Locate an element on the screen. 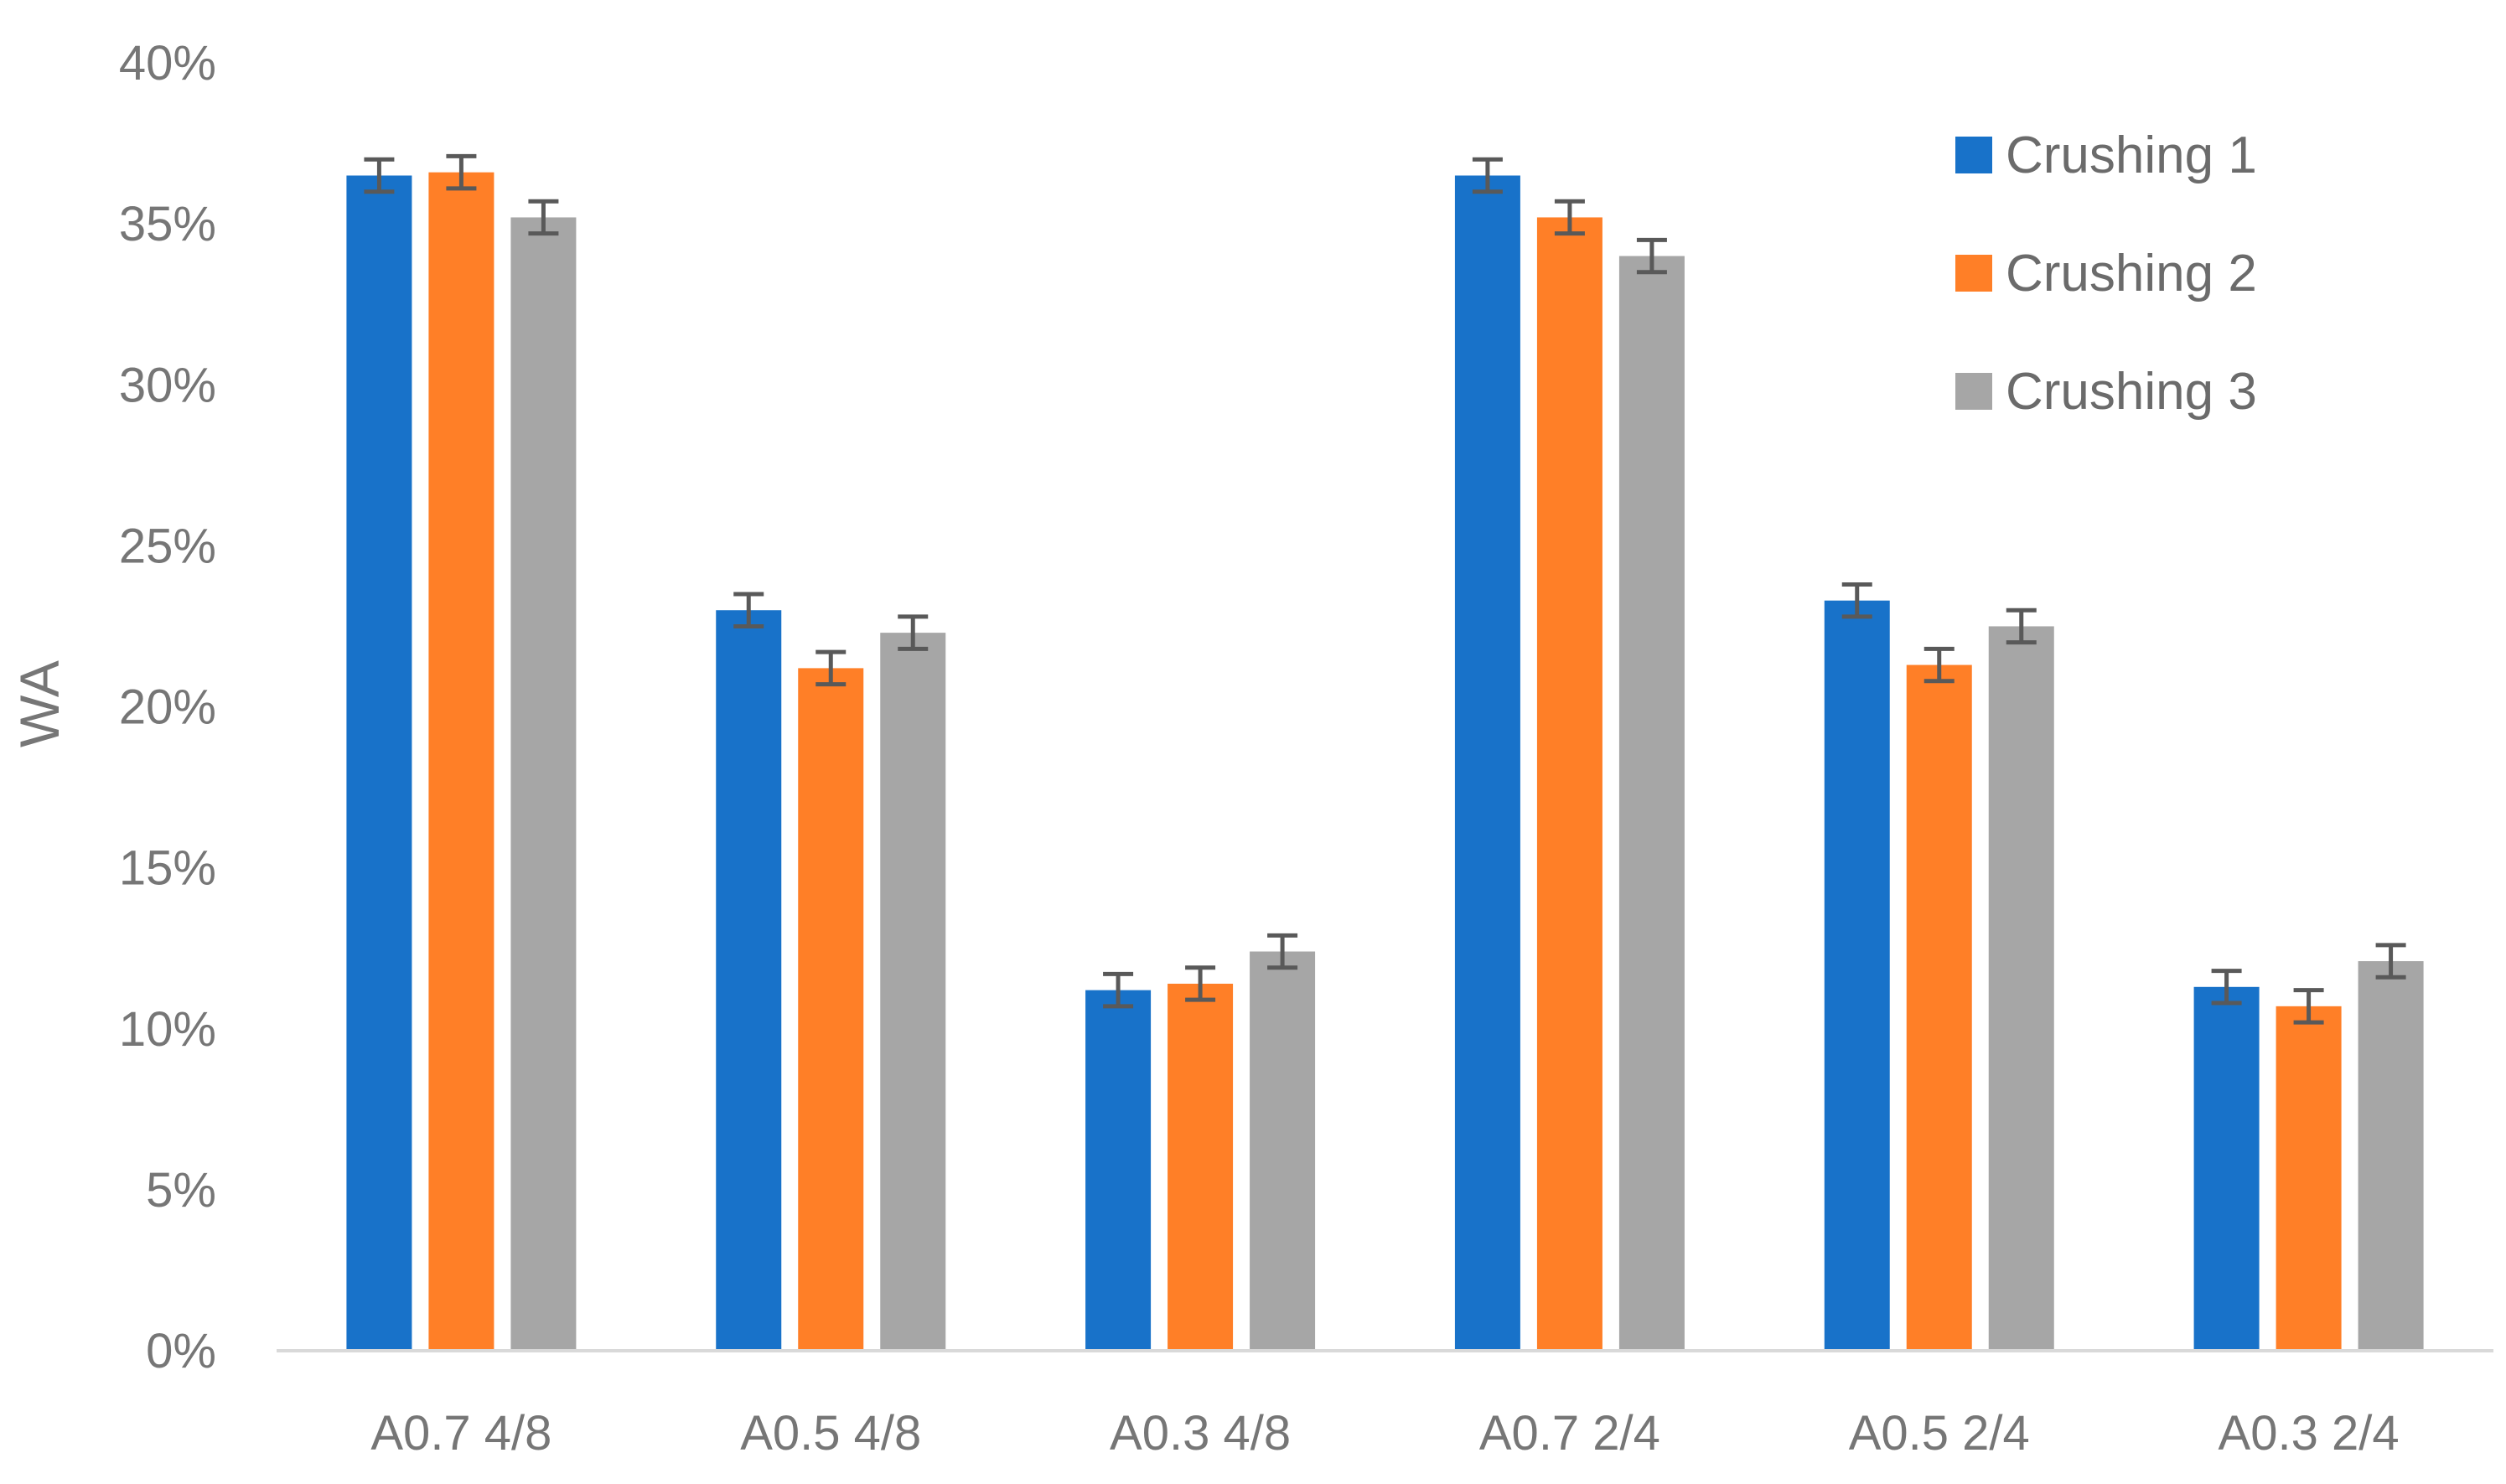 This screenshot has width=2506, height=1484. legend-label: Crushing 2 is located at coordinates (2131, 273).